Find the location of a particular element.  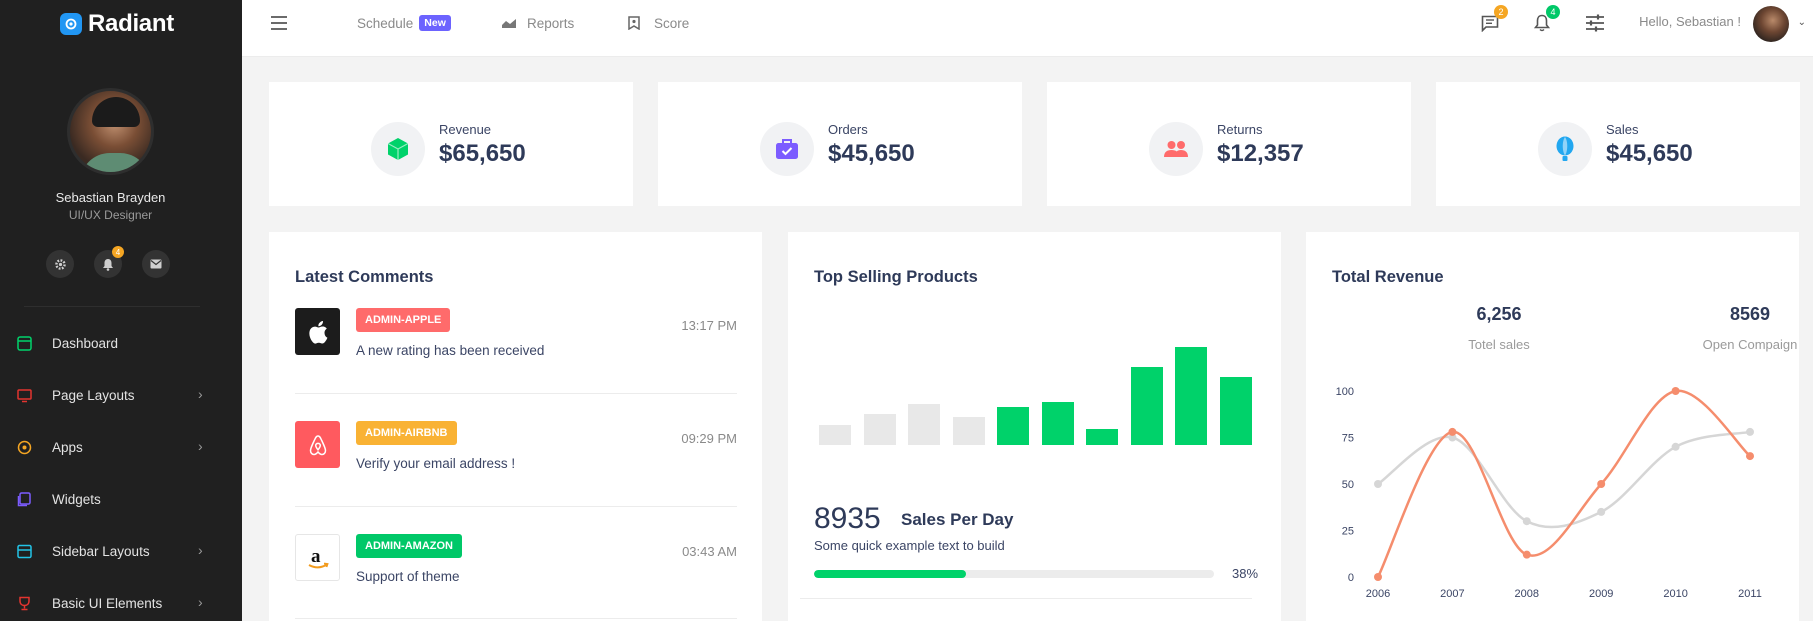

sidebar-item-label: Dashboard is located at coordinates (85, 343).